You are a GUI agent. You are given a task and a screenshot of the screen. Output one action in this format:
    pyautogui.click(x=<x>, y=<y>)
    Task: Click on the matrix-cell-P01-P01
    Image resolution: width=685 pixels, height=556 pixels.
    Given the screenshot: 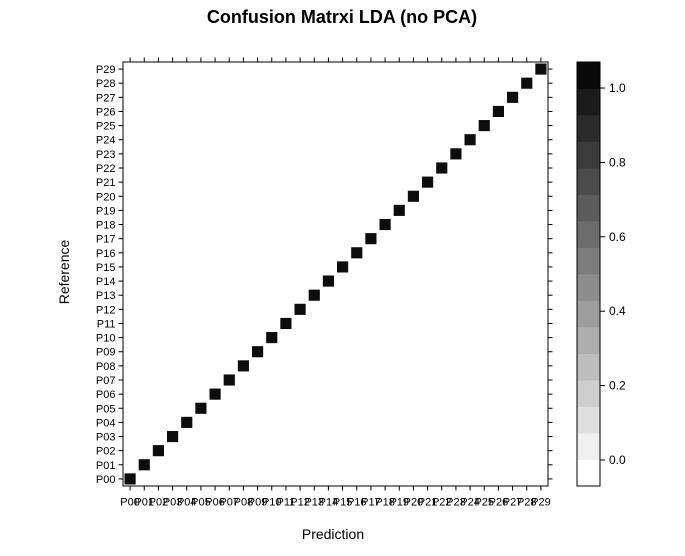 What is the action you would take?
    pyautogui.click(x=144, y=465)
    